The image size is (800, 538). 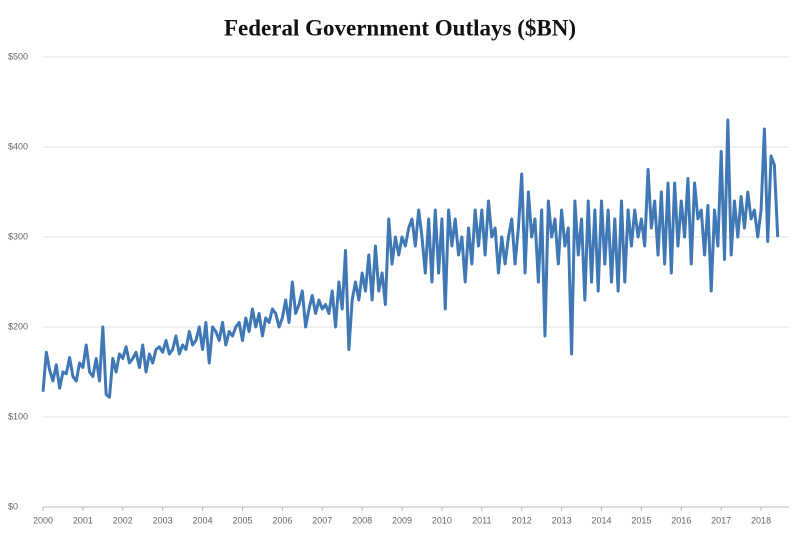 I want to click on x-tick-label: 2016, so click(x=681, y=520).